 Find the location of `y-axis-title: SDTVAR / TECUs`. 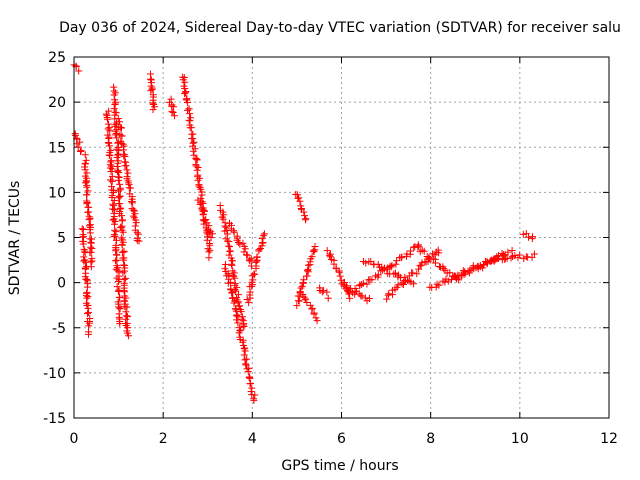

y-axis-title: SDTVAR / TECUs is located at coordinates (15, 238).